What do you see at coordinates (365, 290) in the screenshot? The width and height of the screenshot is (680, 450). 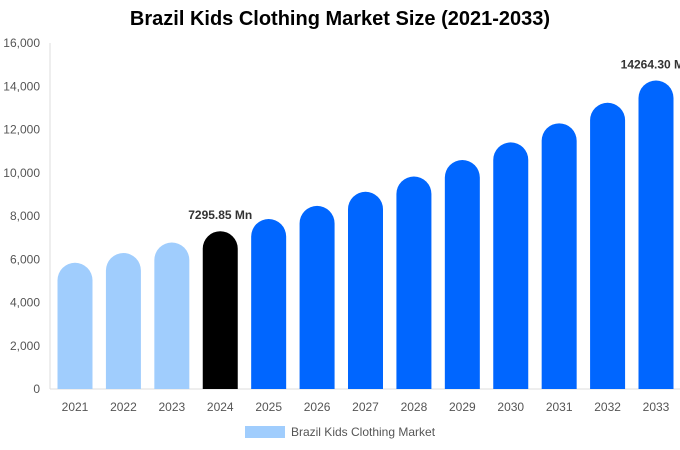 I see `bar-2027` at bounding box center [365, 290].